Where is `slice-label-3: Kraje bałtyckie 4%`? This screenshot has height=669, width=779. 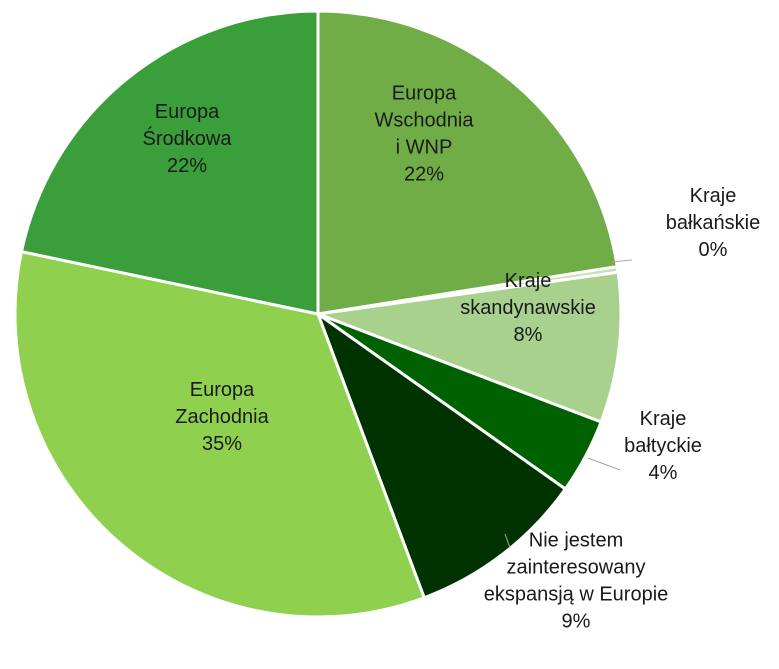 slice-label-3: Kraje bałtyckie 4% is located at coordinates (663, 446).